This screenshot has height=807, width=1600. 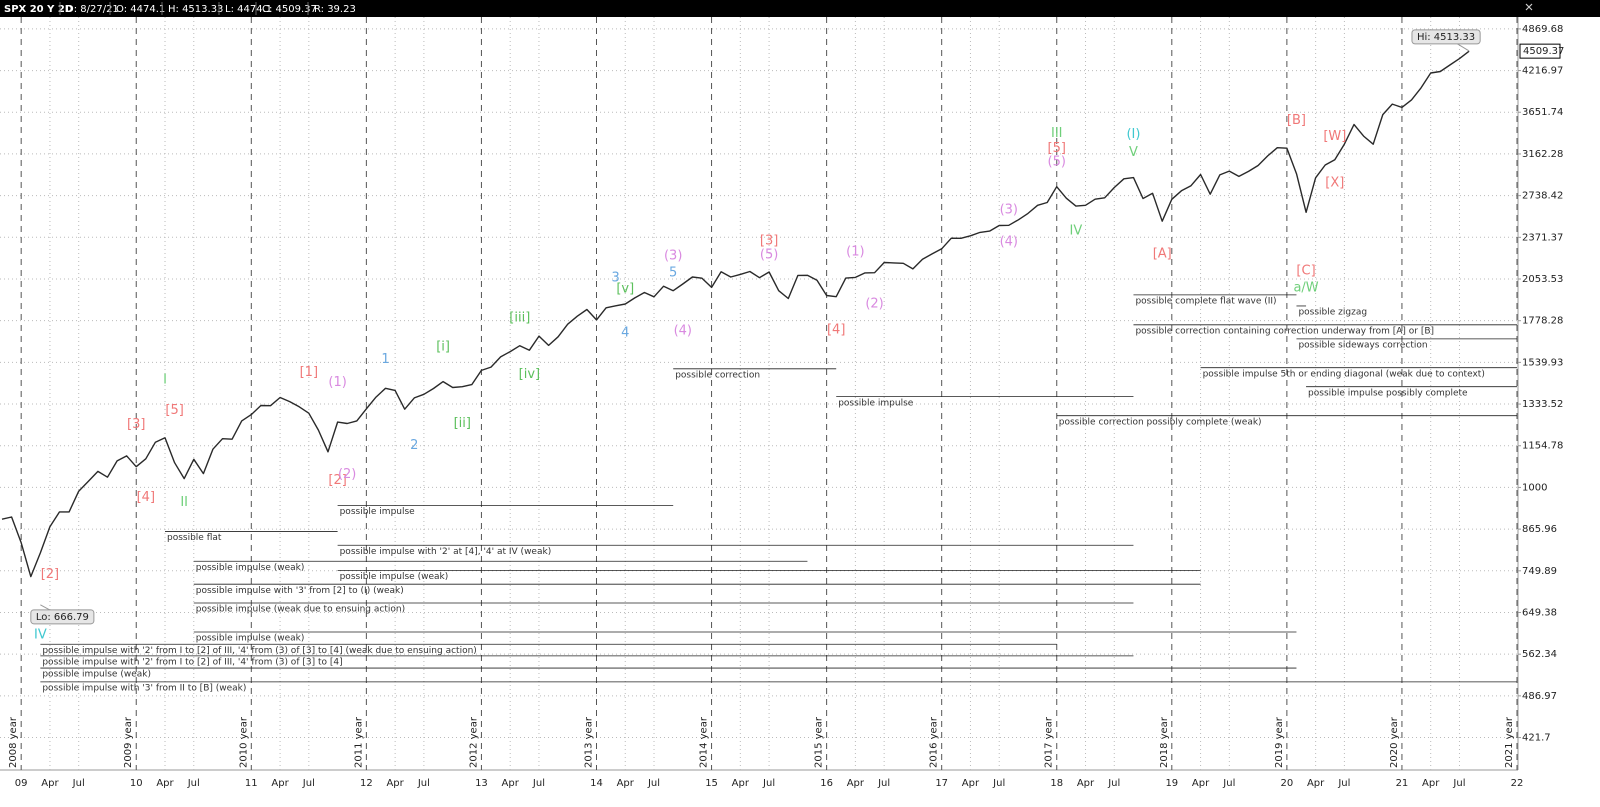 I want to click on wave-label: (2), so click(x=347, y=474).